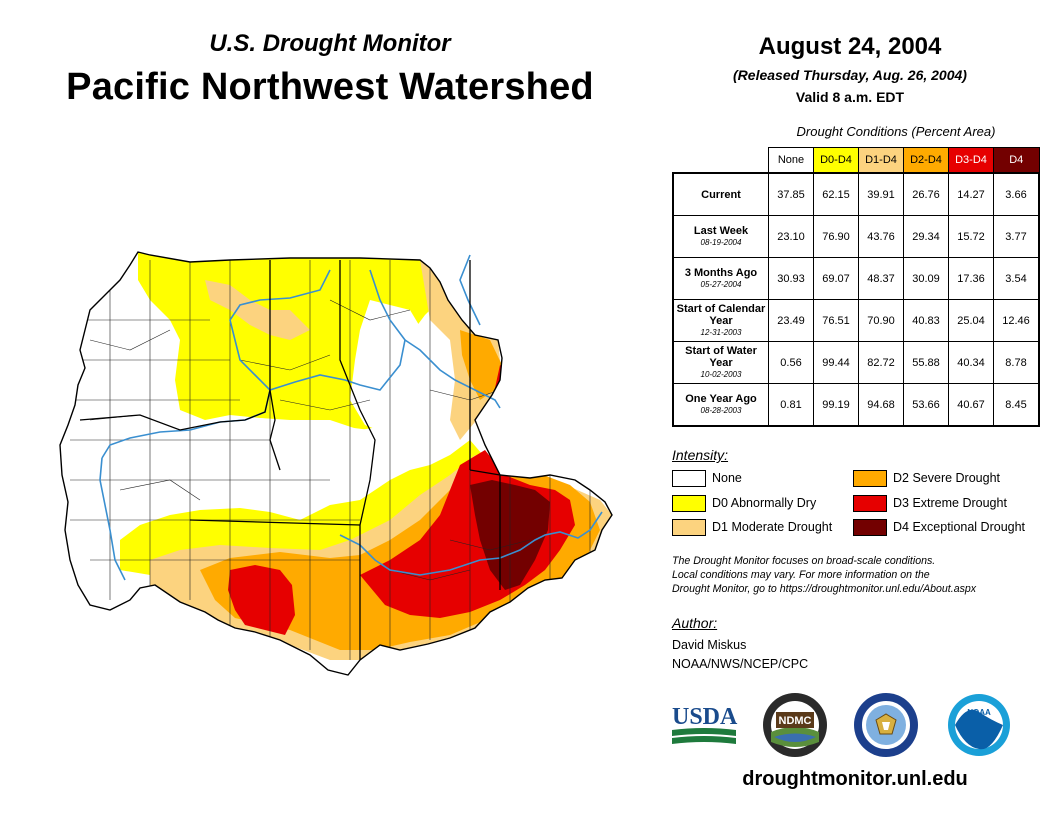 This screenshot has height=816, width=1056. I want to click on table-cell: 76.51, so click(836, 320).